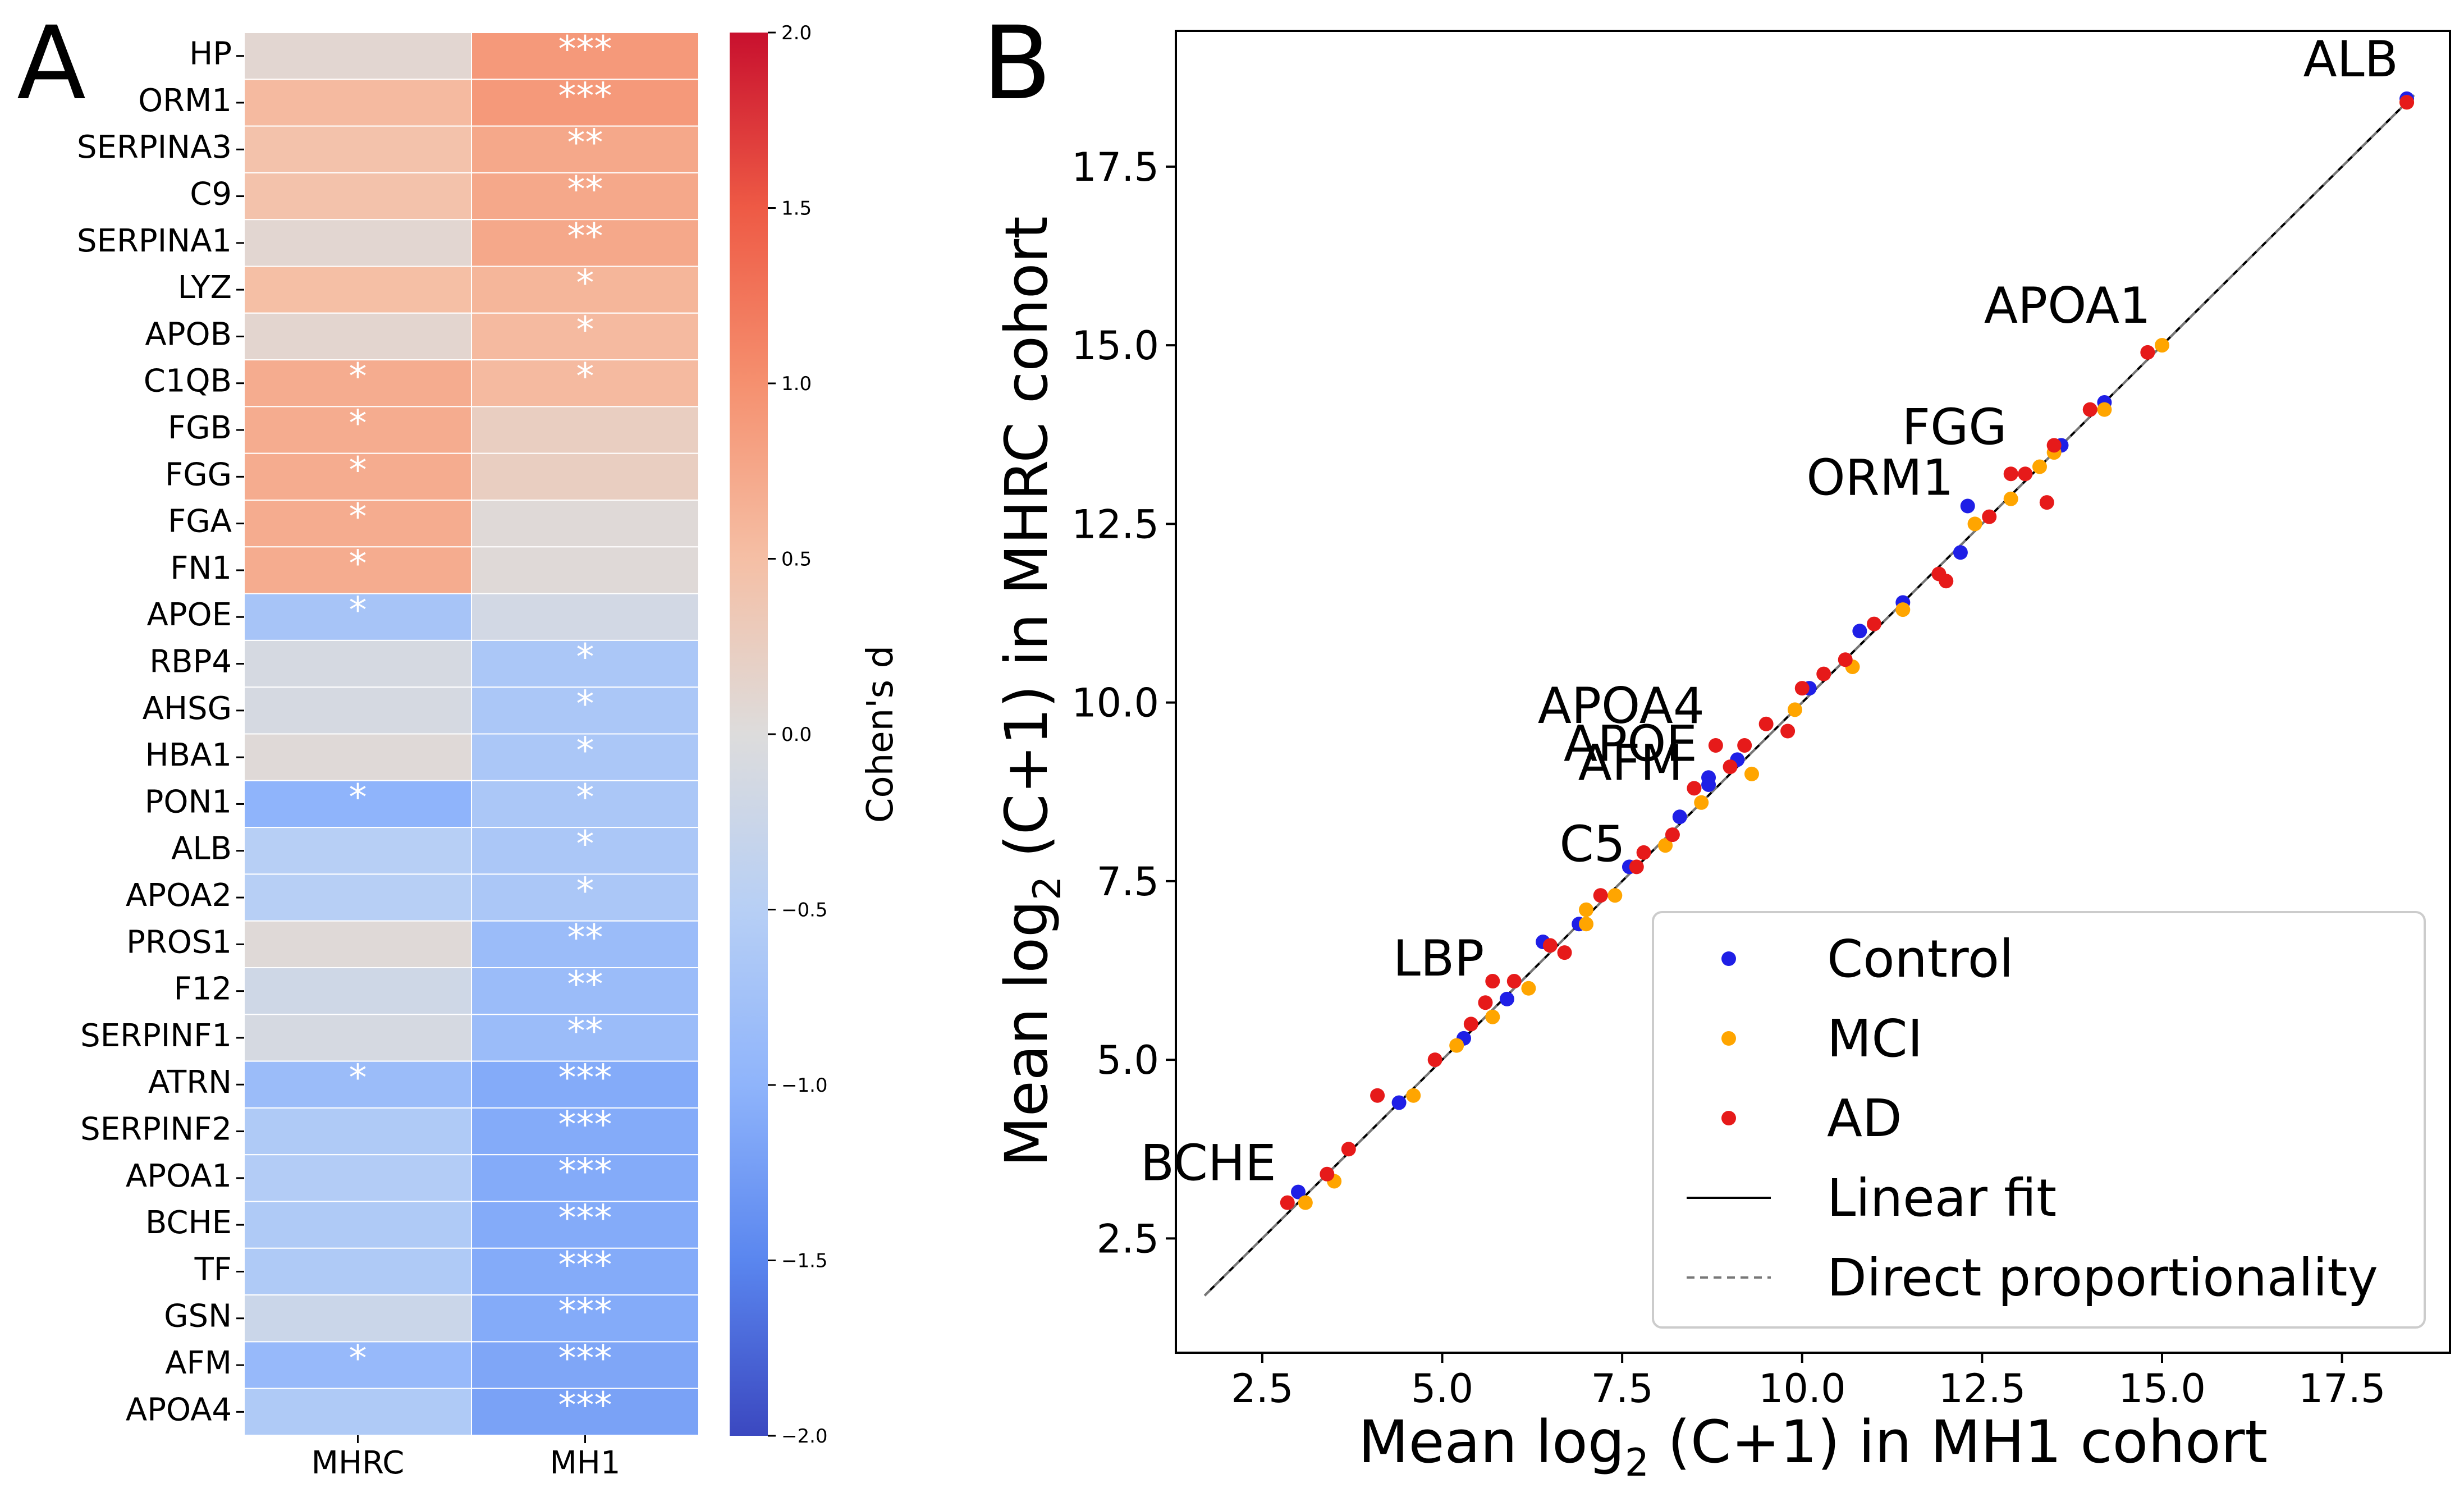 The height and width of the screenshot is (1488, 2464). Describe the element at coordinates (1813, 1446) in the screenshot. I see `x-axis-label: Mean log2 (C+1) in MH1 cohort` at that location.